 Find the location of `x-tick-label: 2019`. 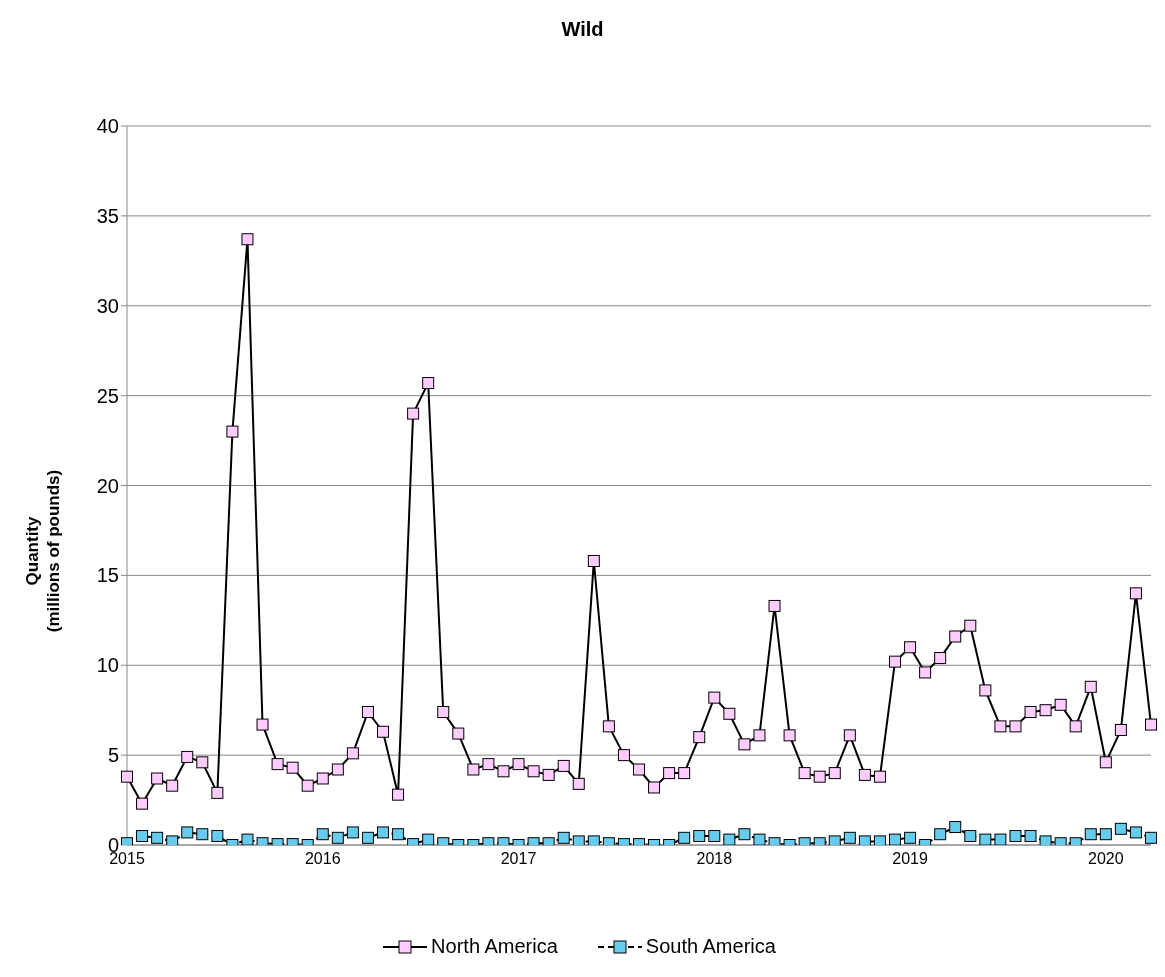

x-tick-label: 2019 is located at coordinates (910, 859).